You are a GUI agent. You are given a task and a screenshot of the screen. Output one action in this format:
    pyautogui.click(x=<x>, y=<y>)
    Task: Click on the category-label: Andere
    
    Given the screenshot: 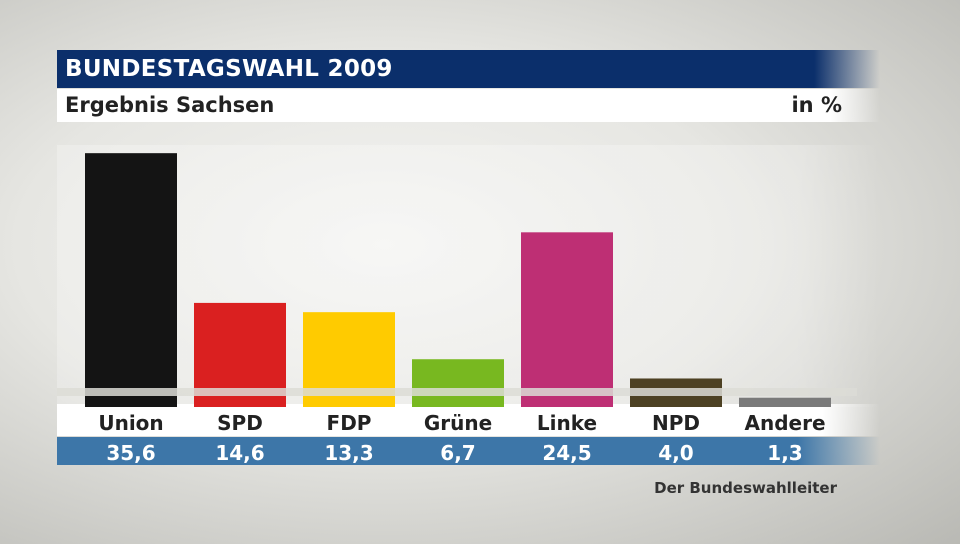 What is the action you would take?
    pyautogui.click(x=784, y=423)
    